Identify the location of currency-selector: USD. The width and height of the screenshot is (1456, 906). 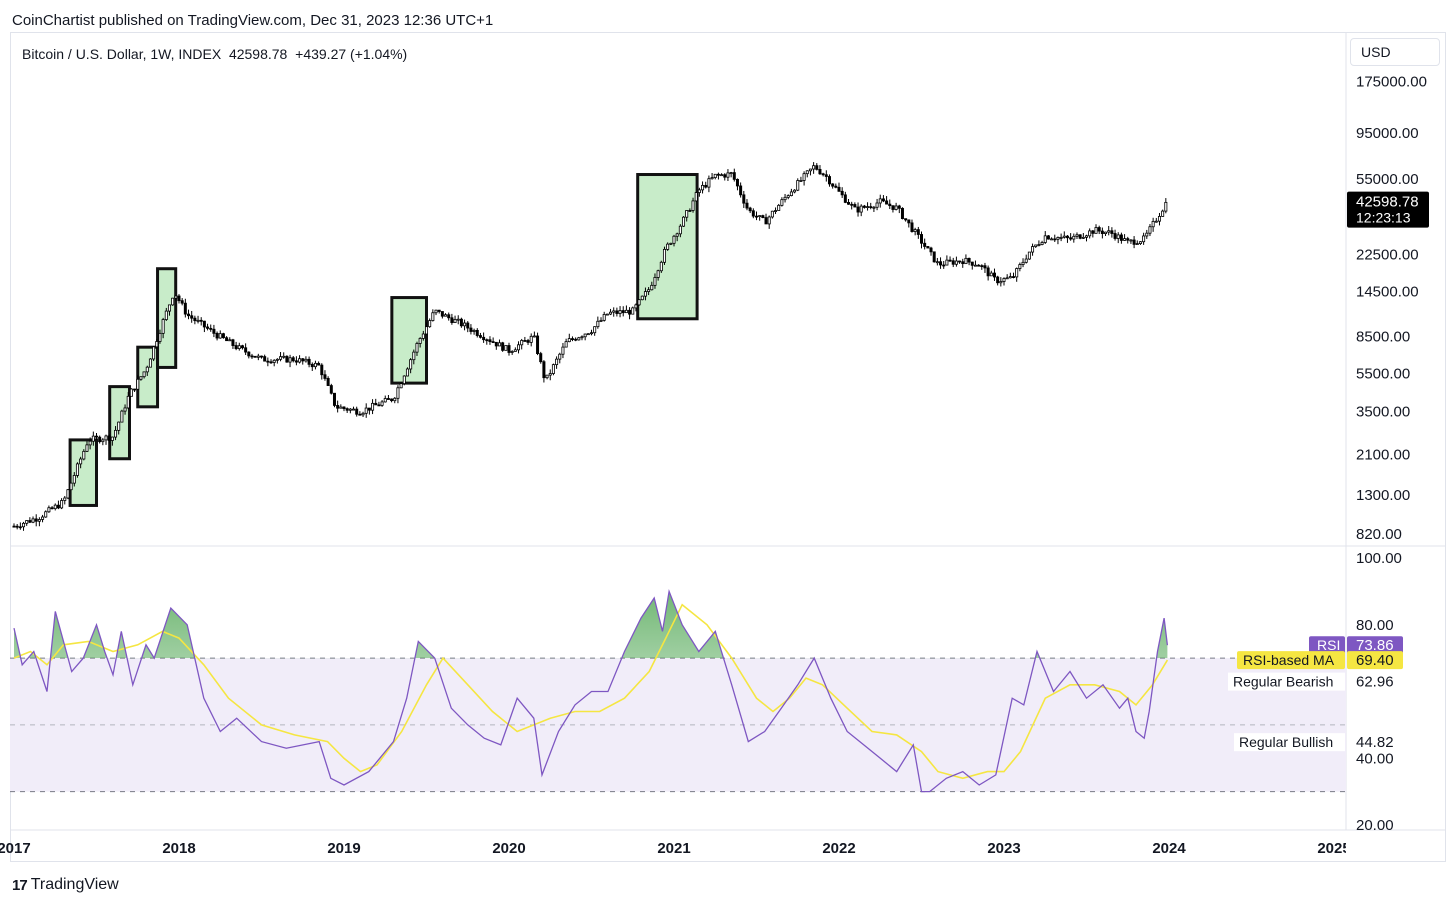
(1395, 52).